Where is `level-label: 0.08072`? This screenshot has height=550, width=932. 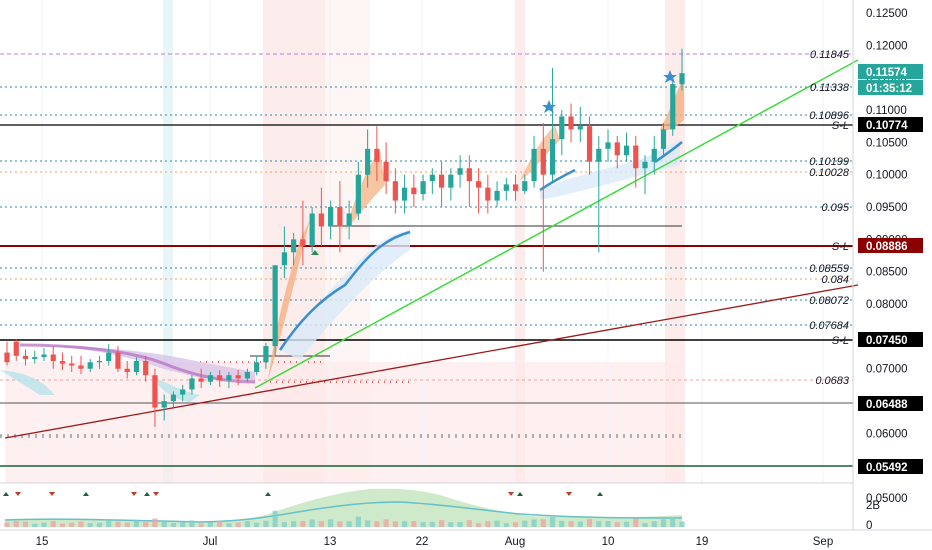 level-label: 0.08072 is located at coordinates (829, 301).